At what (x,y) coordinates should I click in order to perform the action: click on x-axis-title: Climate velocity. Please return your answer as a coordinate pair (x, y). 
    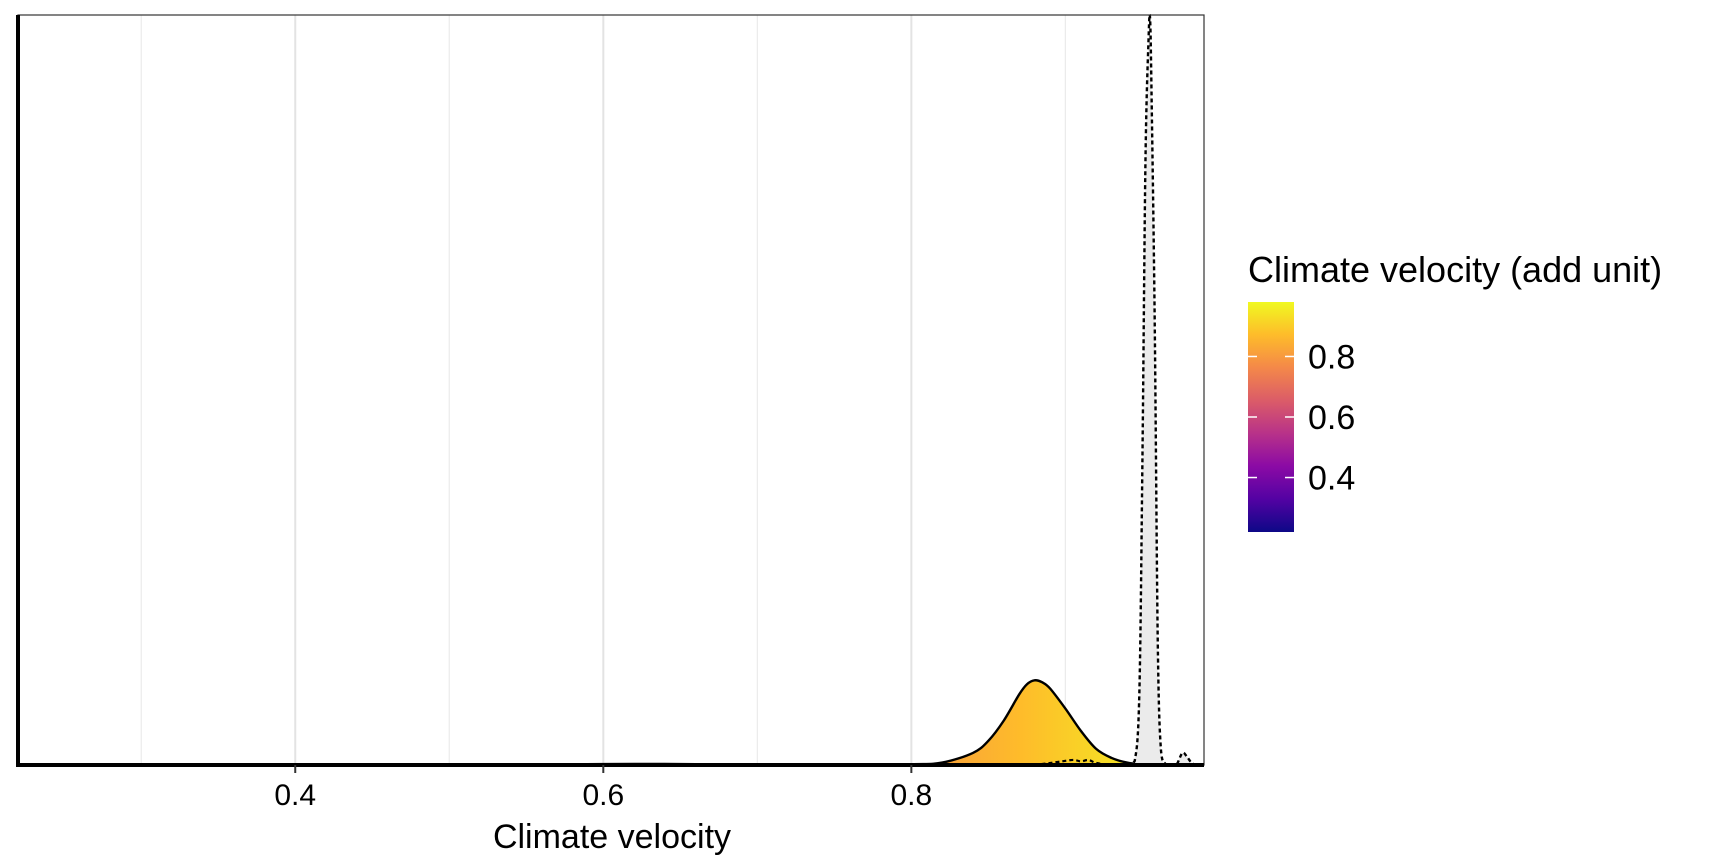
    Looking at the image, I should click on (612, 837).